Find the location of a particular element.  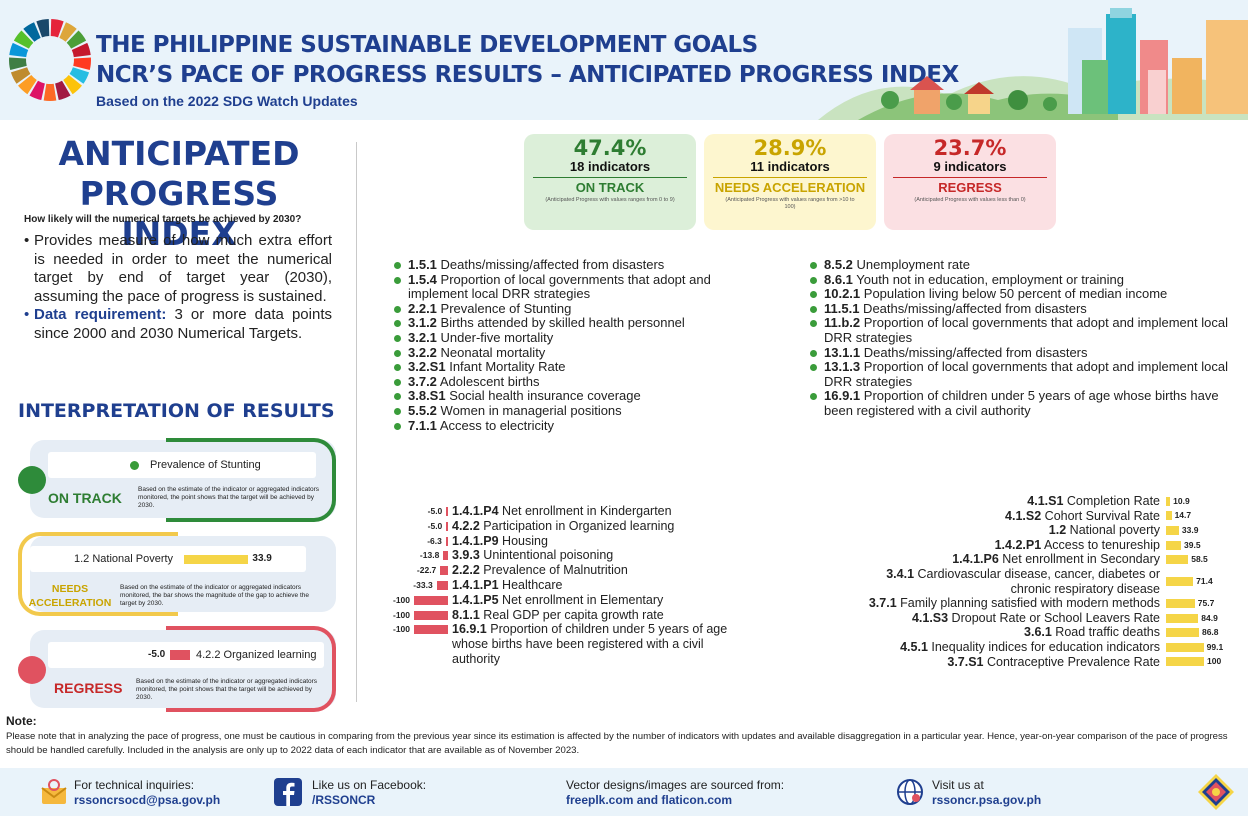

footer-visit-label: Visit us at is located at coordinates (958, 785).